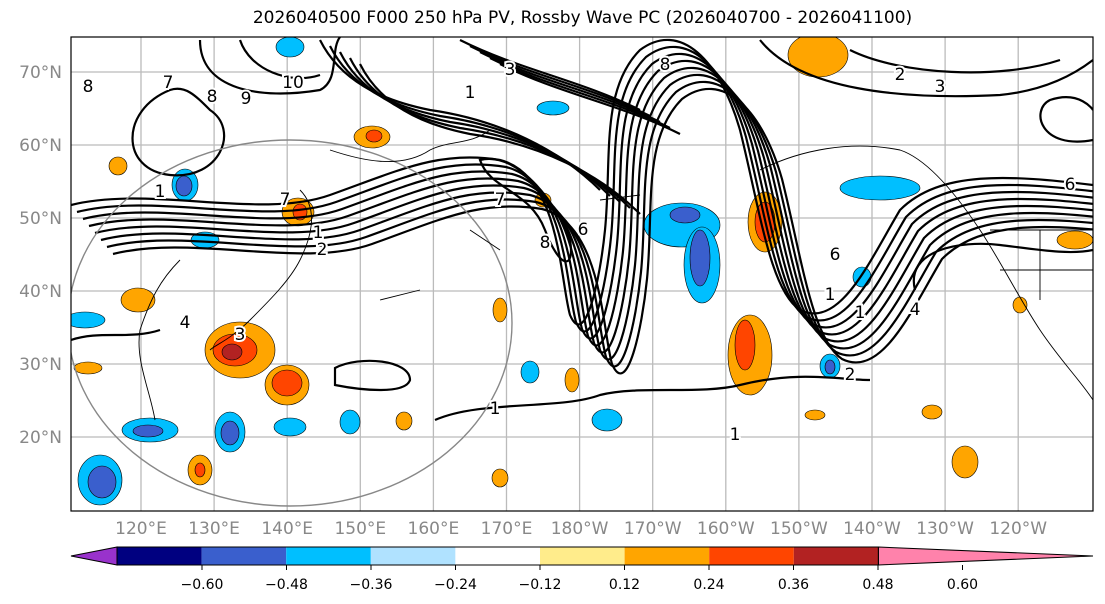 The width and height of the screenshot is (1105, 604). I want to click on longitude-label: 130°W, so click(945, 529).